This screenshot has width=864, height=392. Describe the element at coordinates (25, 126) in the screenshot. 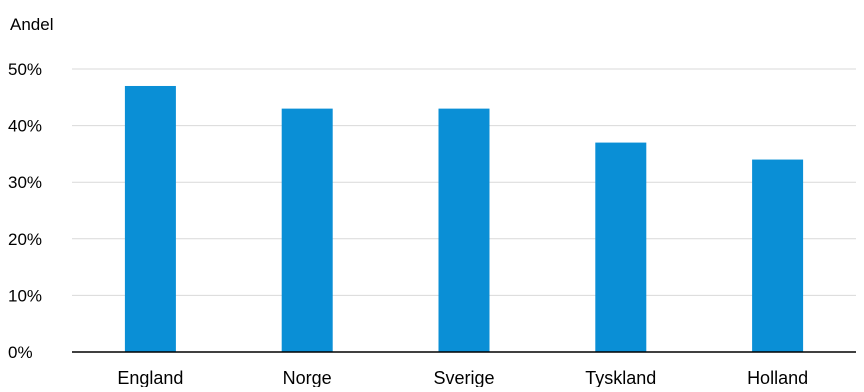

I see `y-tick-label: 40%` at that location.